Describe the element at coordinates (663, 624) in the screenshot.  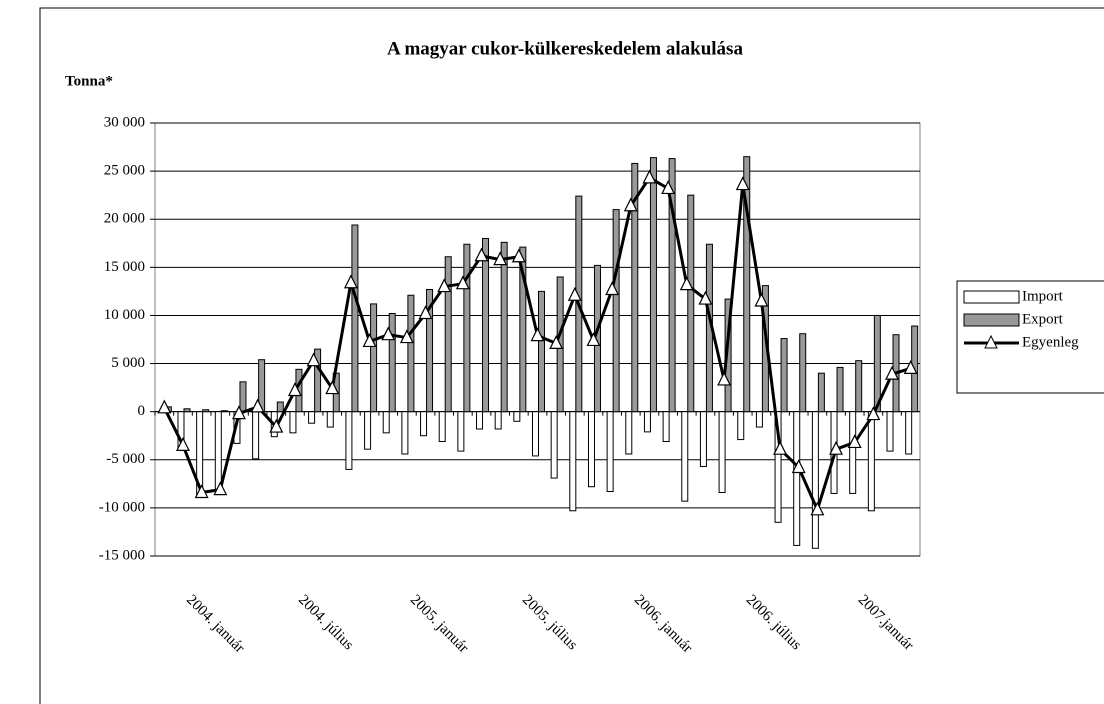
I see `x-tick-label: 2006. január` at that location.